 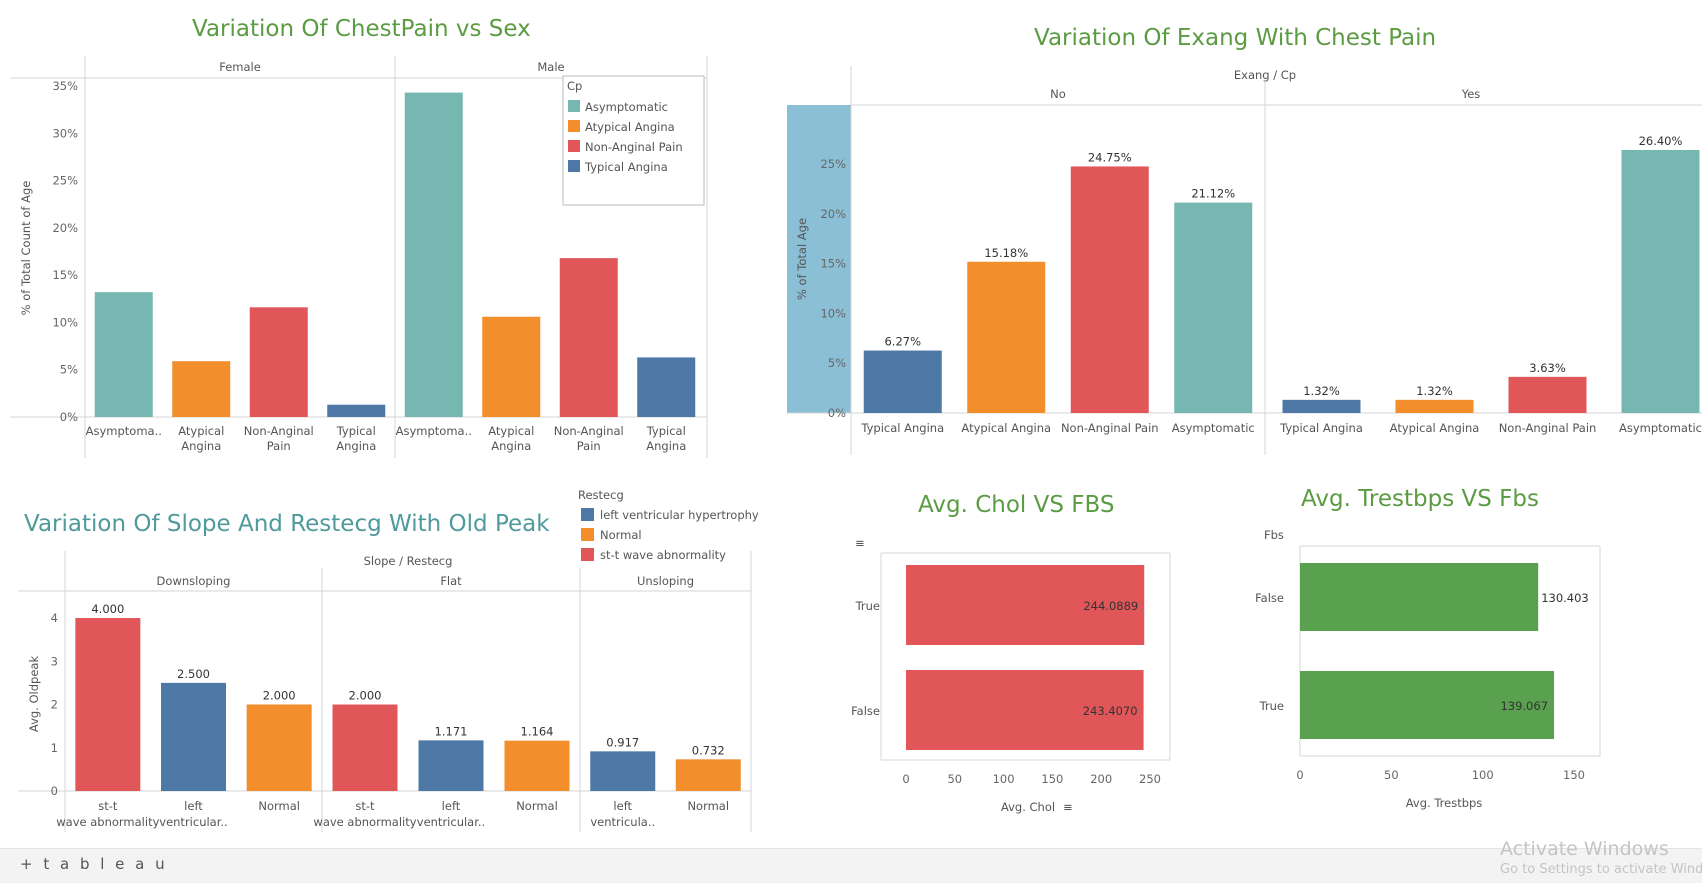 I want to click on title-avg-trestbps-fbs: Avg. Trestbps VS Fbs, so click(x=1420, y=499).